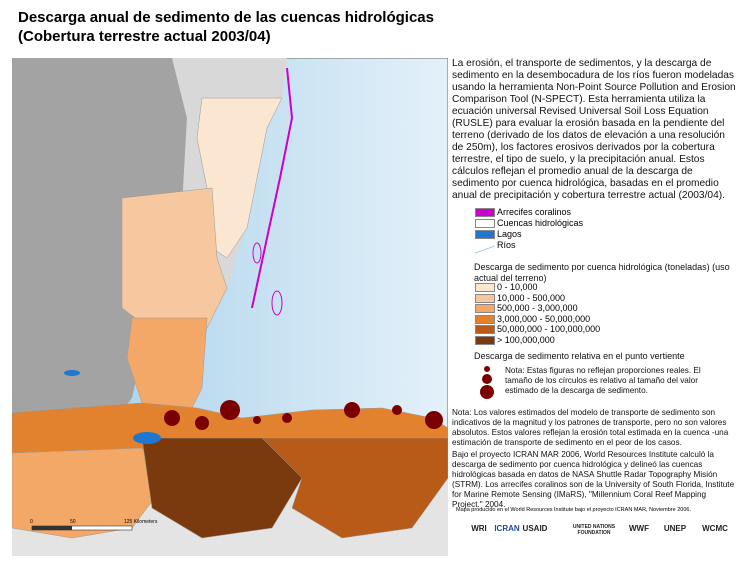  I want to click on class-label: 0 - 10,000, so click(517, 287).